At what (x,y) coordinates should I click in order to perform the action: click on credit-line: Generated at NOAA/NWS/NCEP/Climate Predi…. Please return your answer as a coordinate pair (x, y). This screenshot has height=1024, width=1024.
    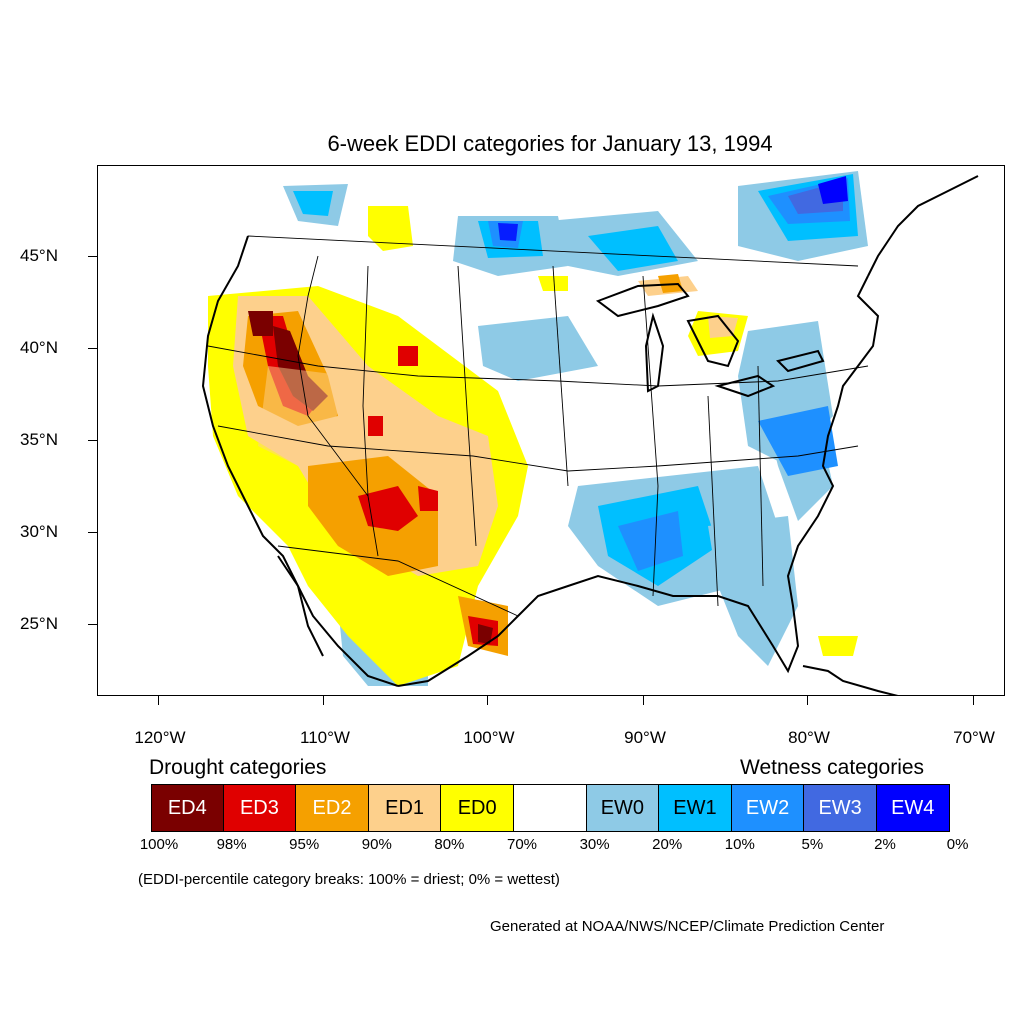
    Looking at the image, I should click on (687, 926).